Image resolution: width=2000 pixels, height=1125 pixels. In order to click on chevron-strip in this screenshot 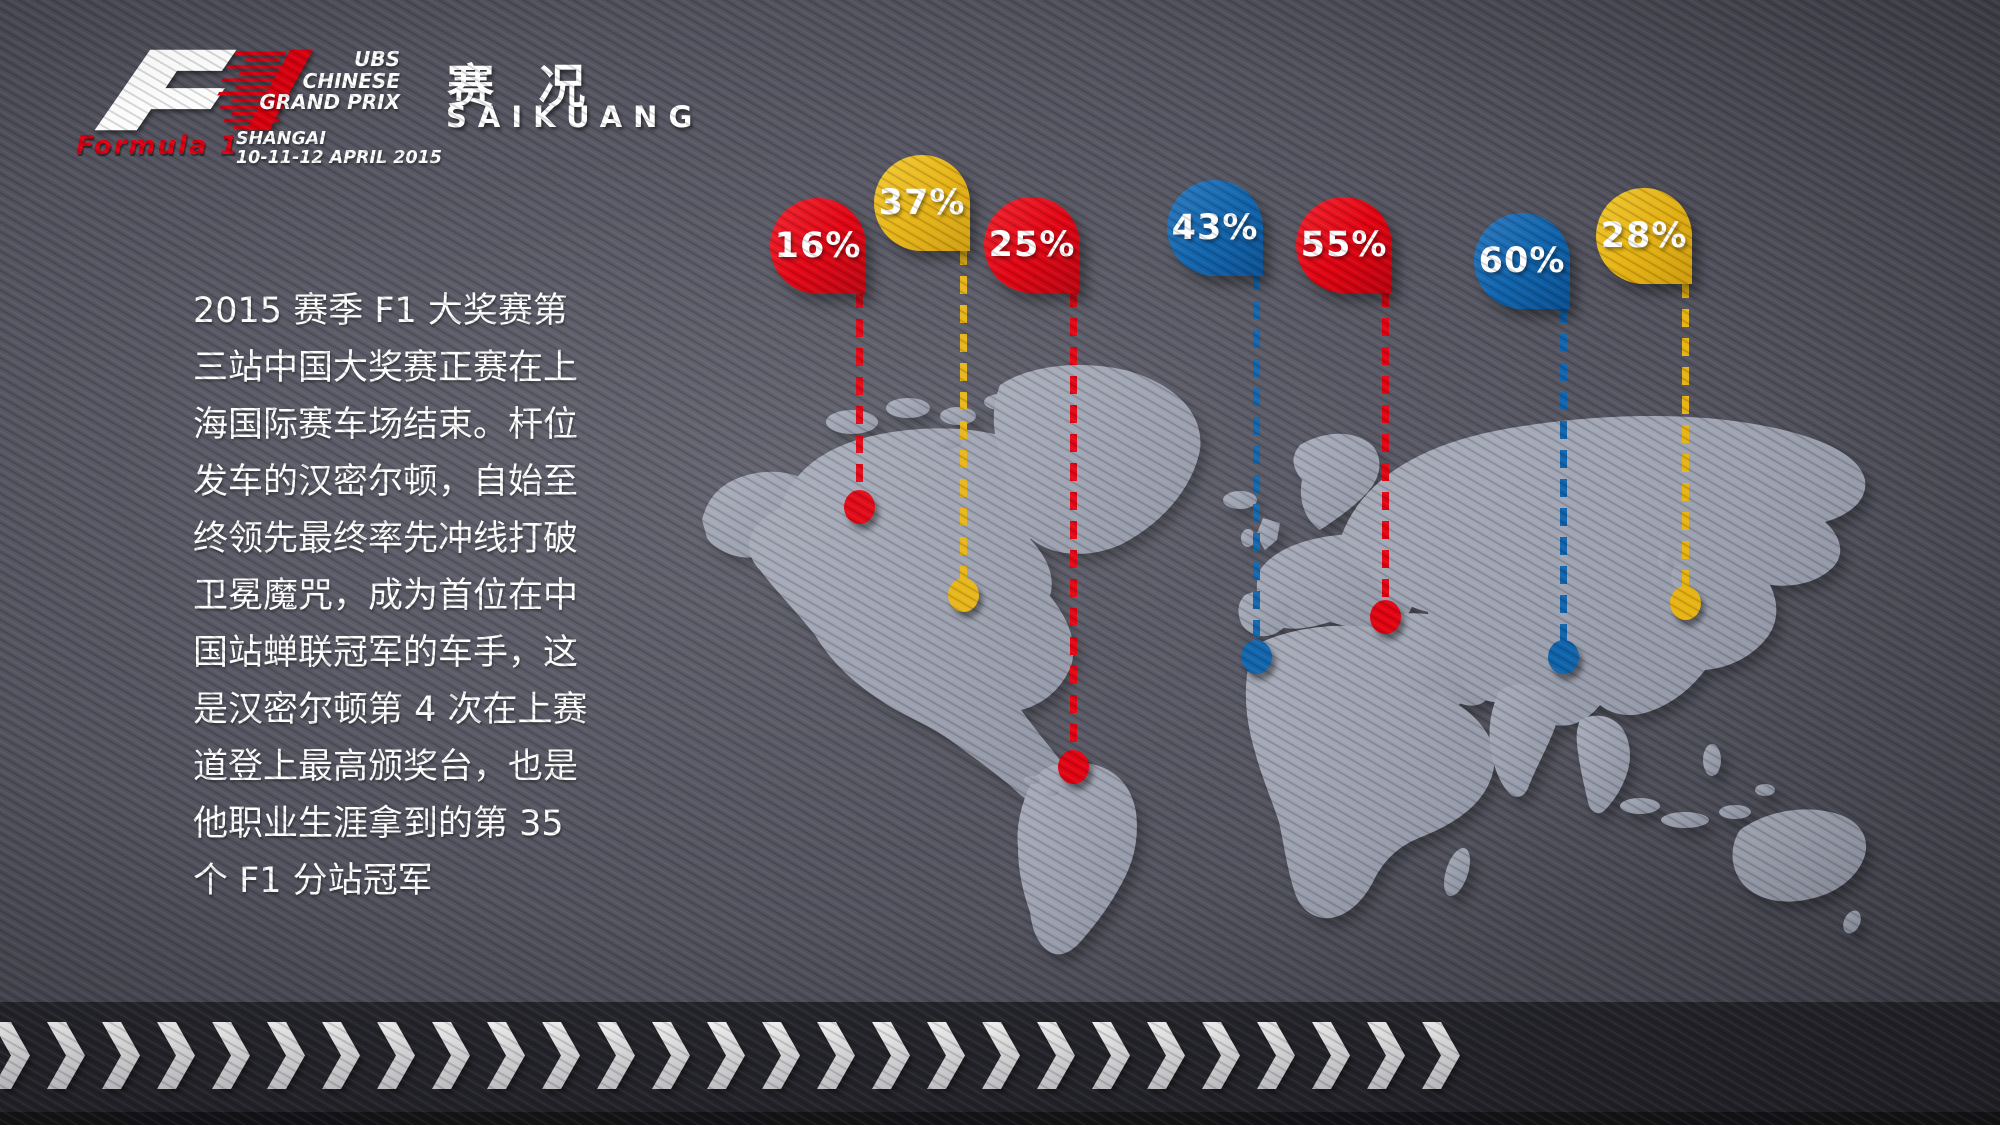, I will do `click(730, 1055)`.